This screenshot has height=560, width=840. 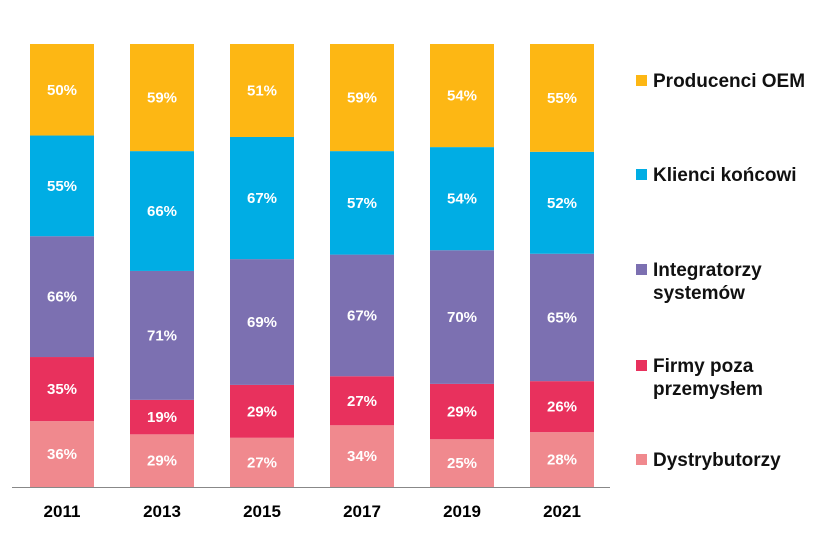 I want to click on data-label: 69%, so click(x=262, y=322).